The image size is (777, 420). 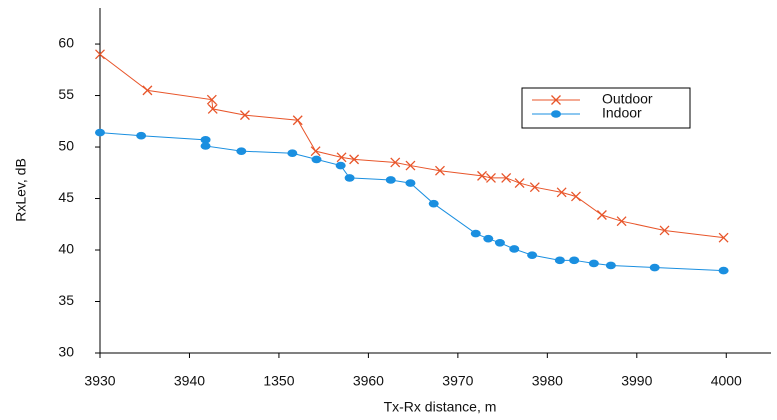 I want to click on legend-box, so click(x=606, y=108).